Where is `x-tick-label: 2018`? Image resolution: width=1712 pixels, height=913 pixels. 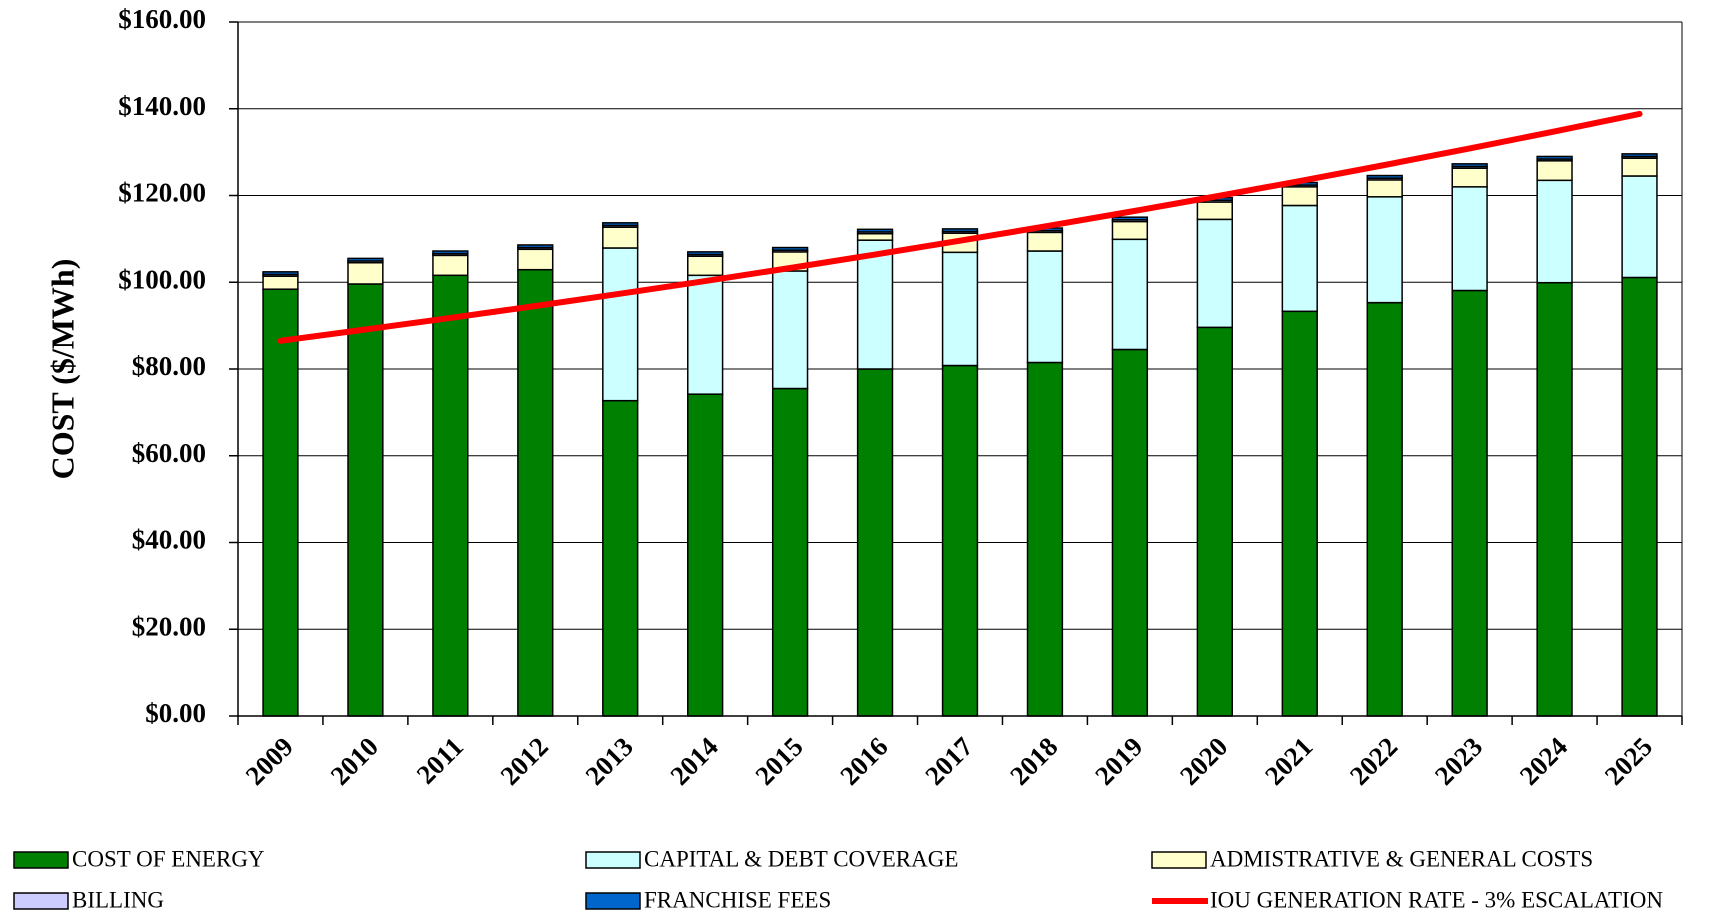 x-tick-label: 2018 is located at coordinates (1033, 760).